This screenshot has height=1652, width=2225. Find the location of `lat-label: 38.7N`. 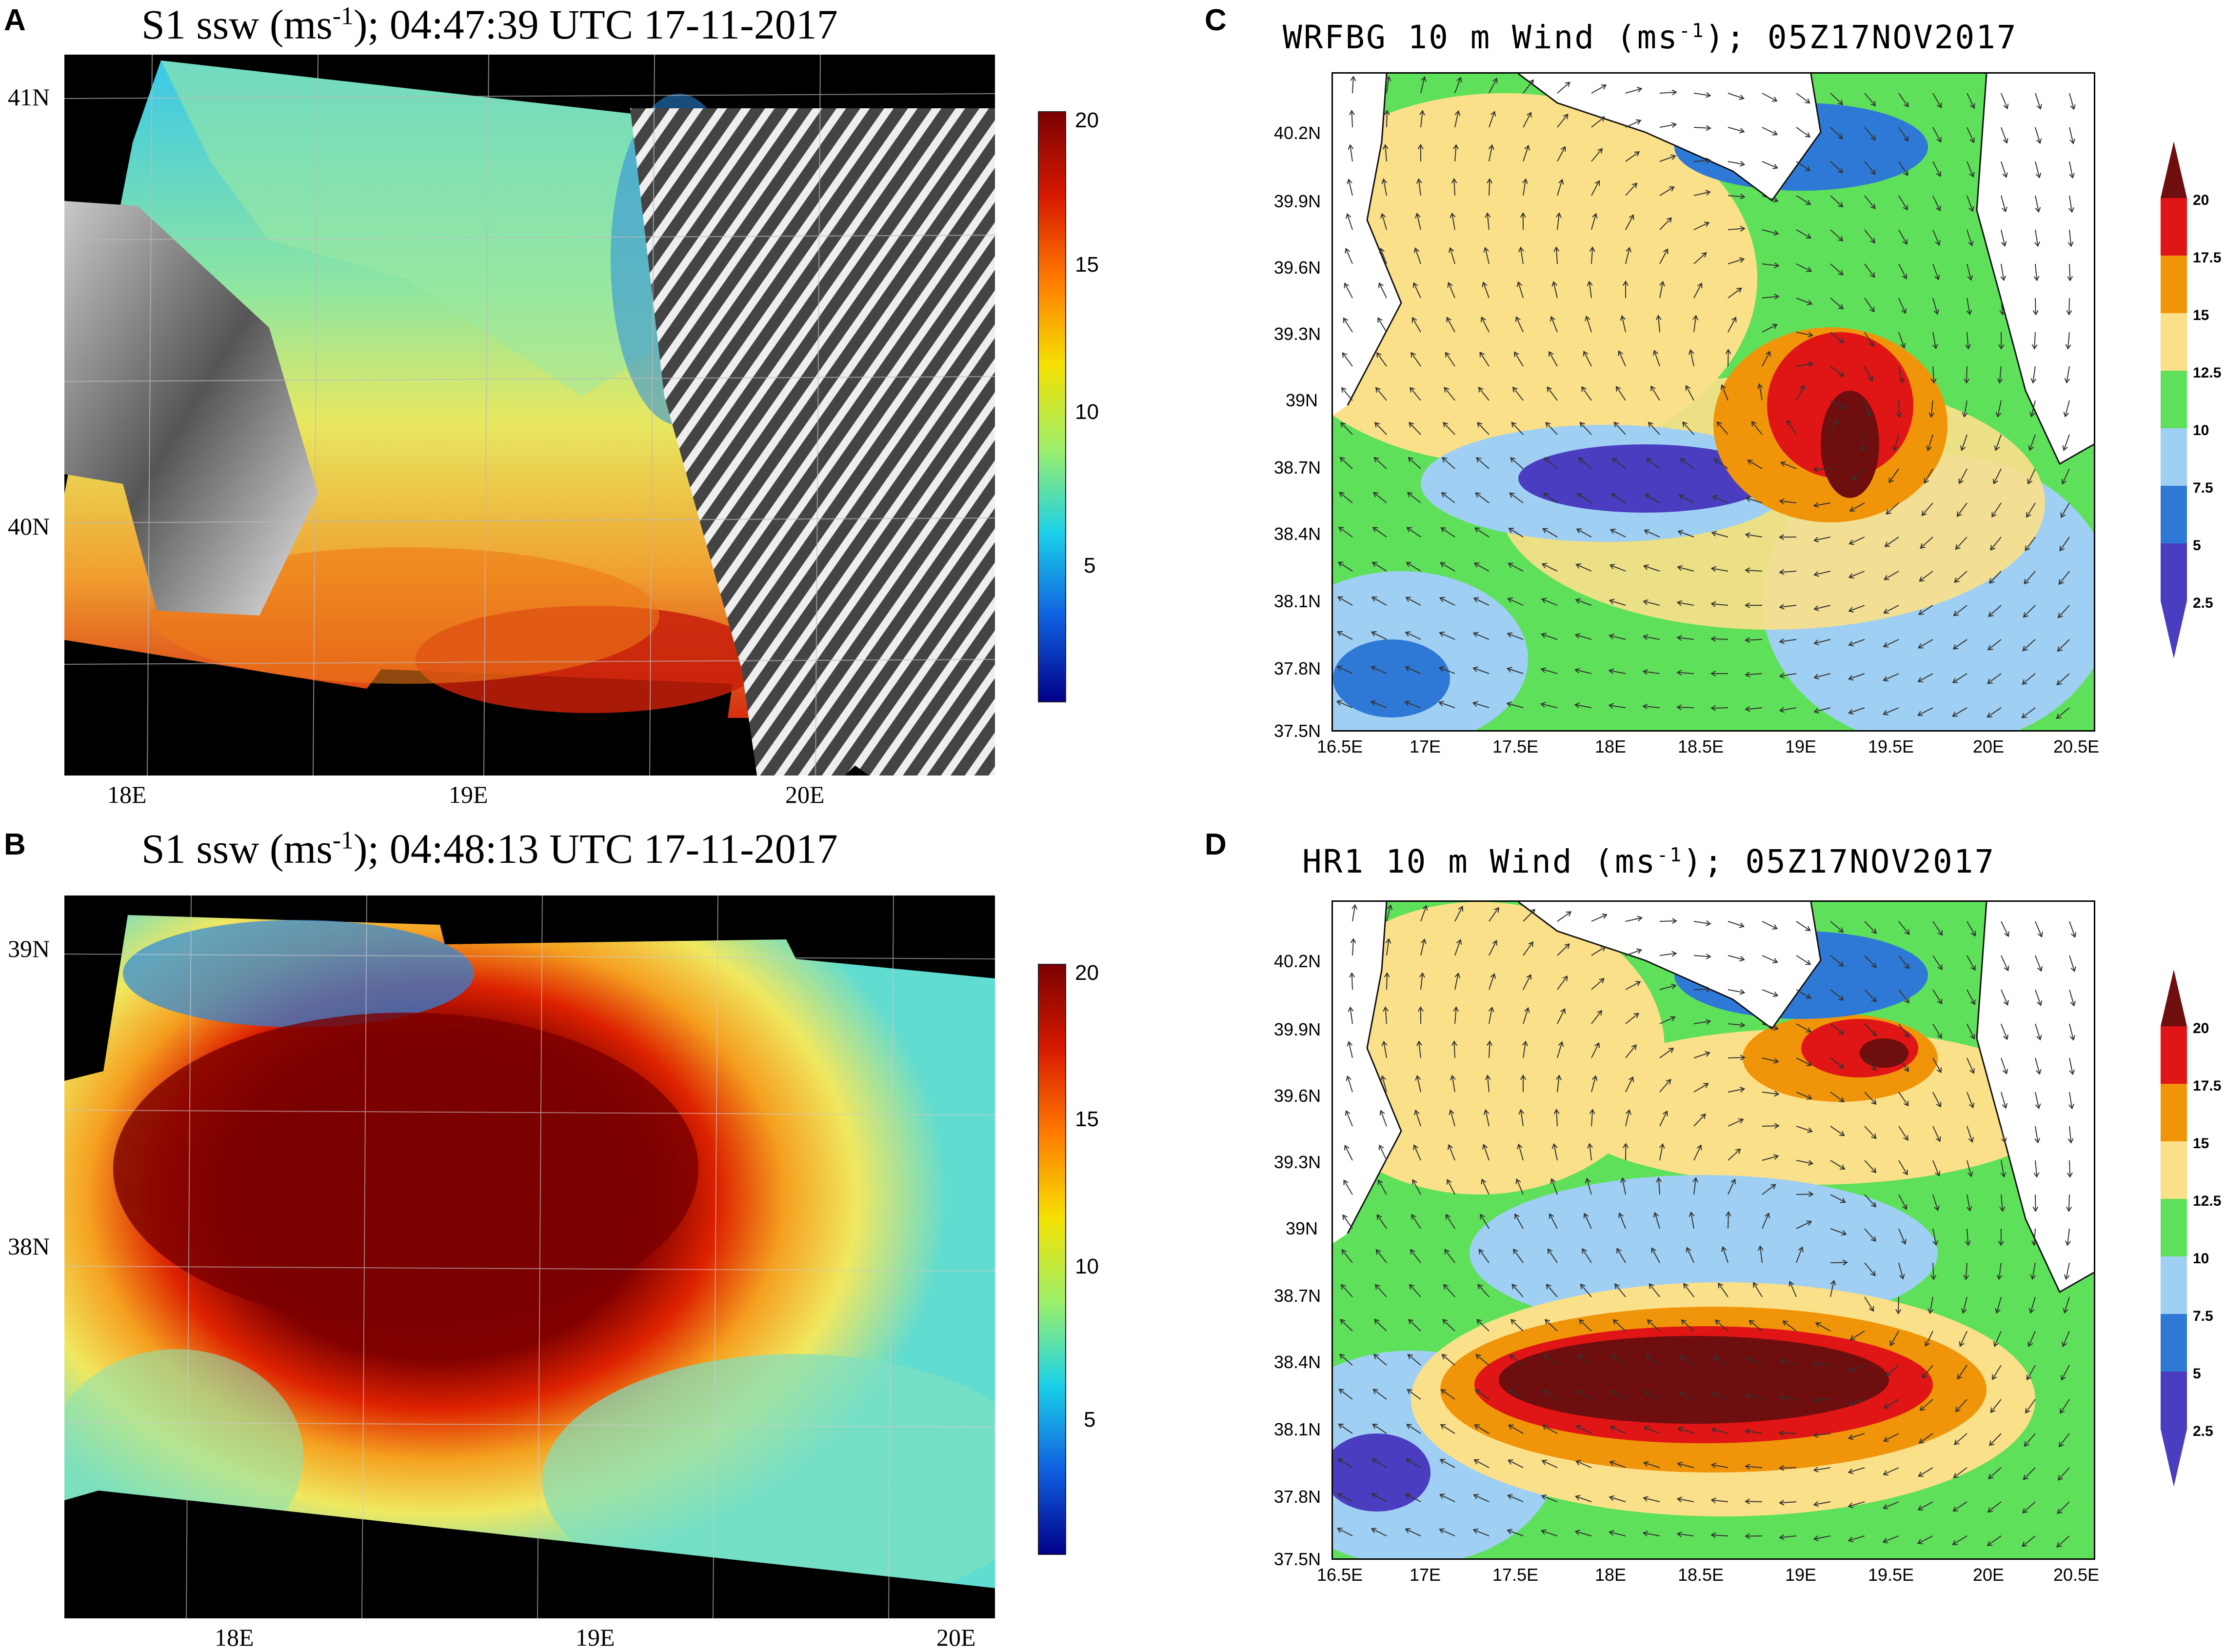

lat-label: 38.7N is located at coordinates (1297, 468).